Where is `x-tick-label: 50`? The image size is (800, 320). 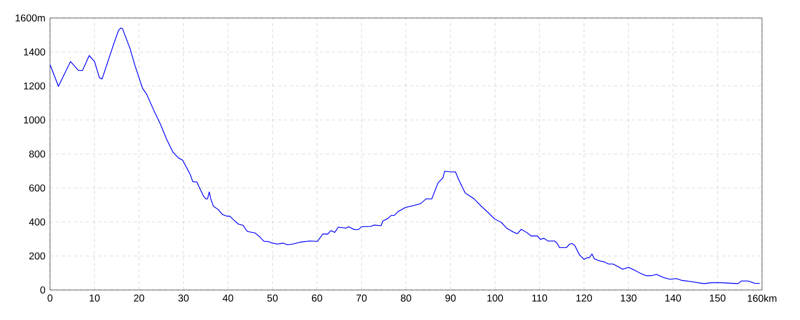 x-tick-label: 50 is located at coordinates (272, 298).